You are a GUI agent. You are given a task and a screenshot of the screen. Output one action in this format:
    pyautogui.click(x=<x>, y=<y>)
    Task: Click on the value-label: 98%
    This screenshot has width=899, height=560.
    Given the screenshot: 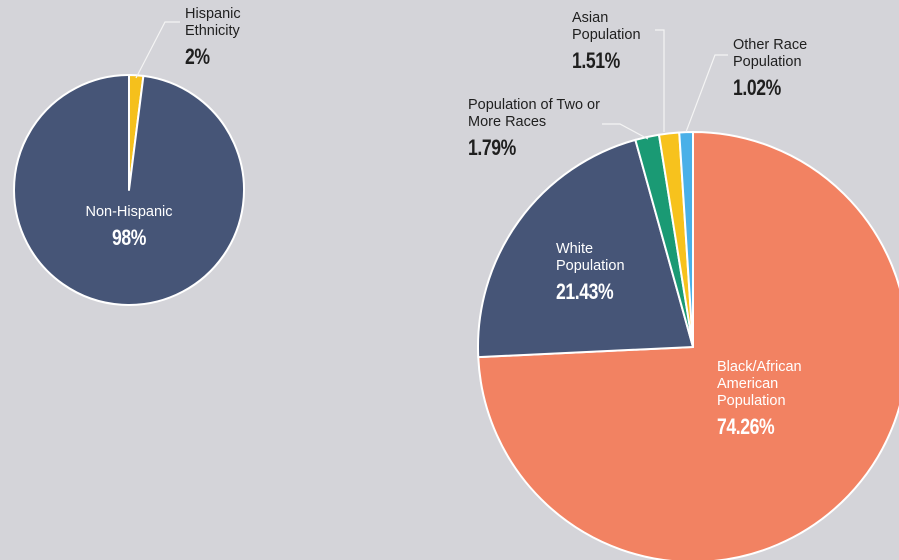 What is the action you would take?
    pyautogui.click(x=129, y=237)
    